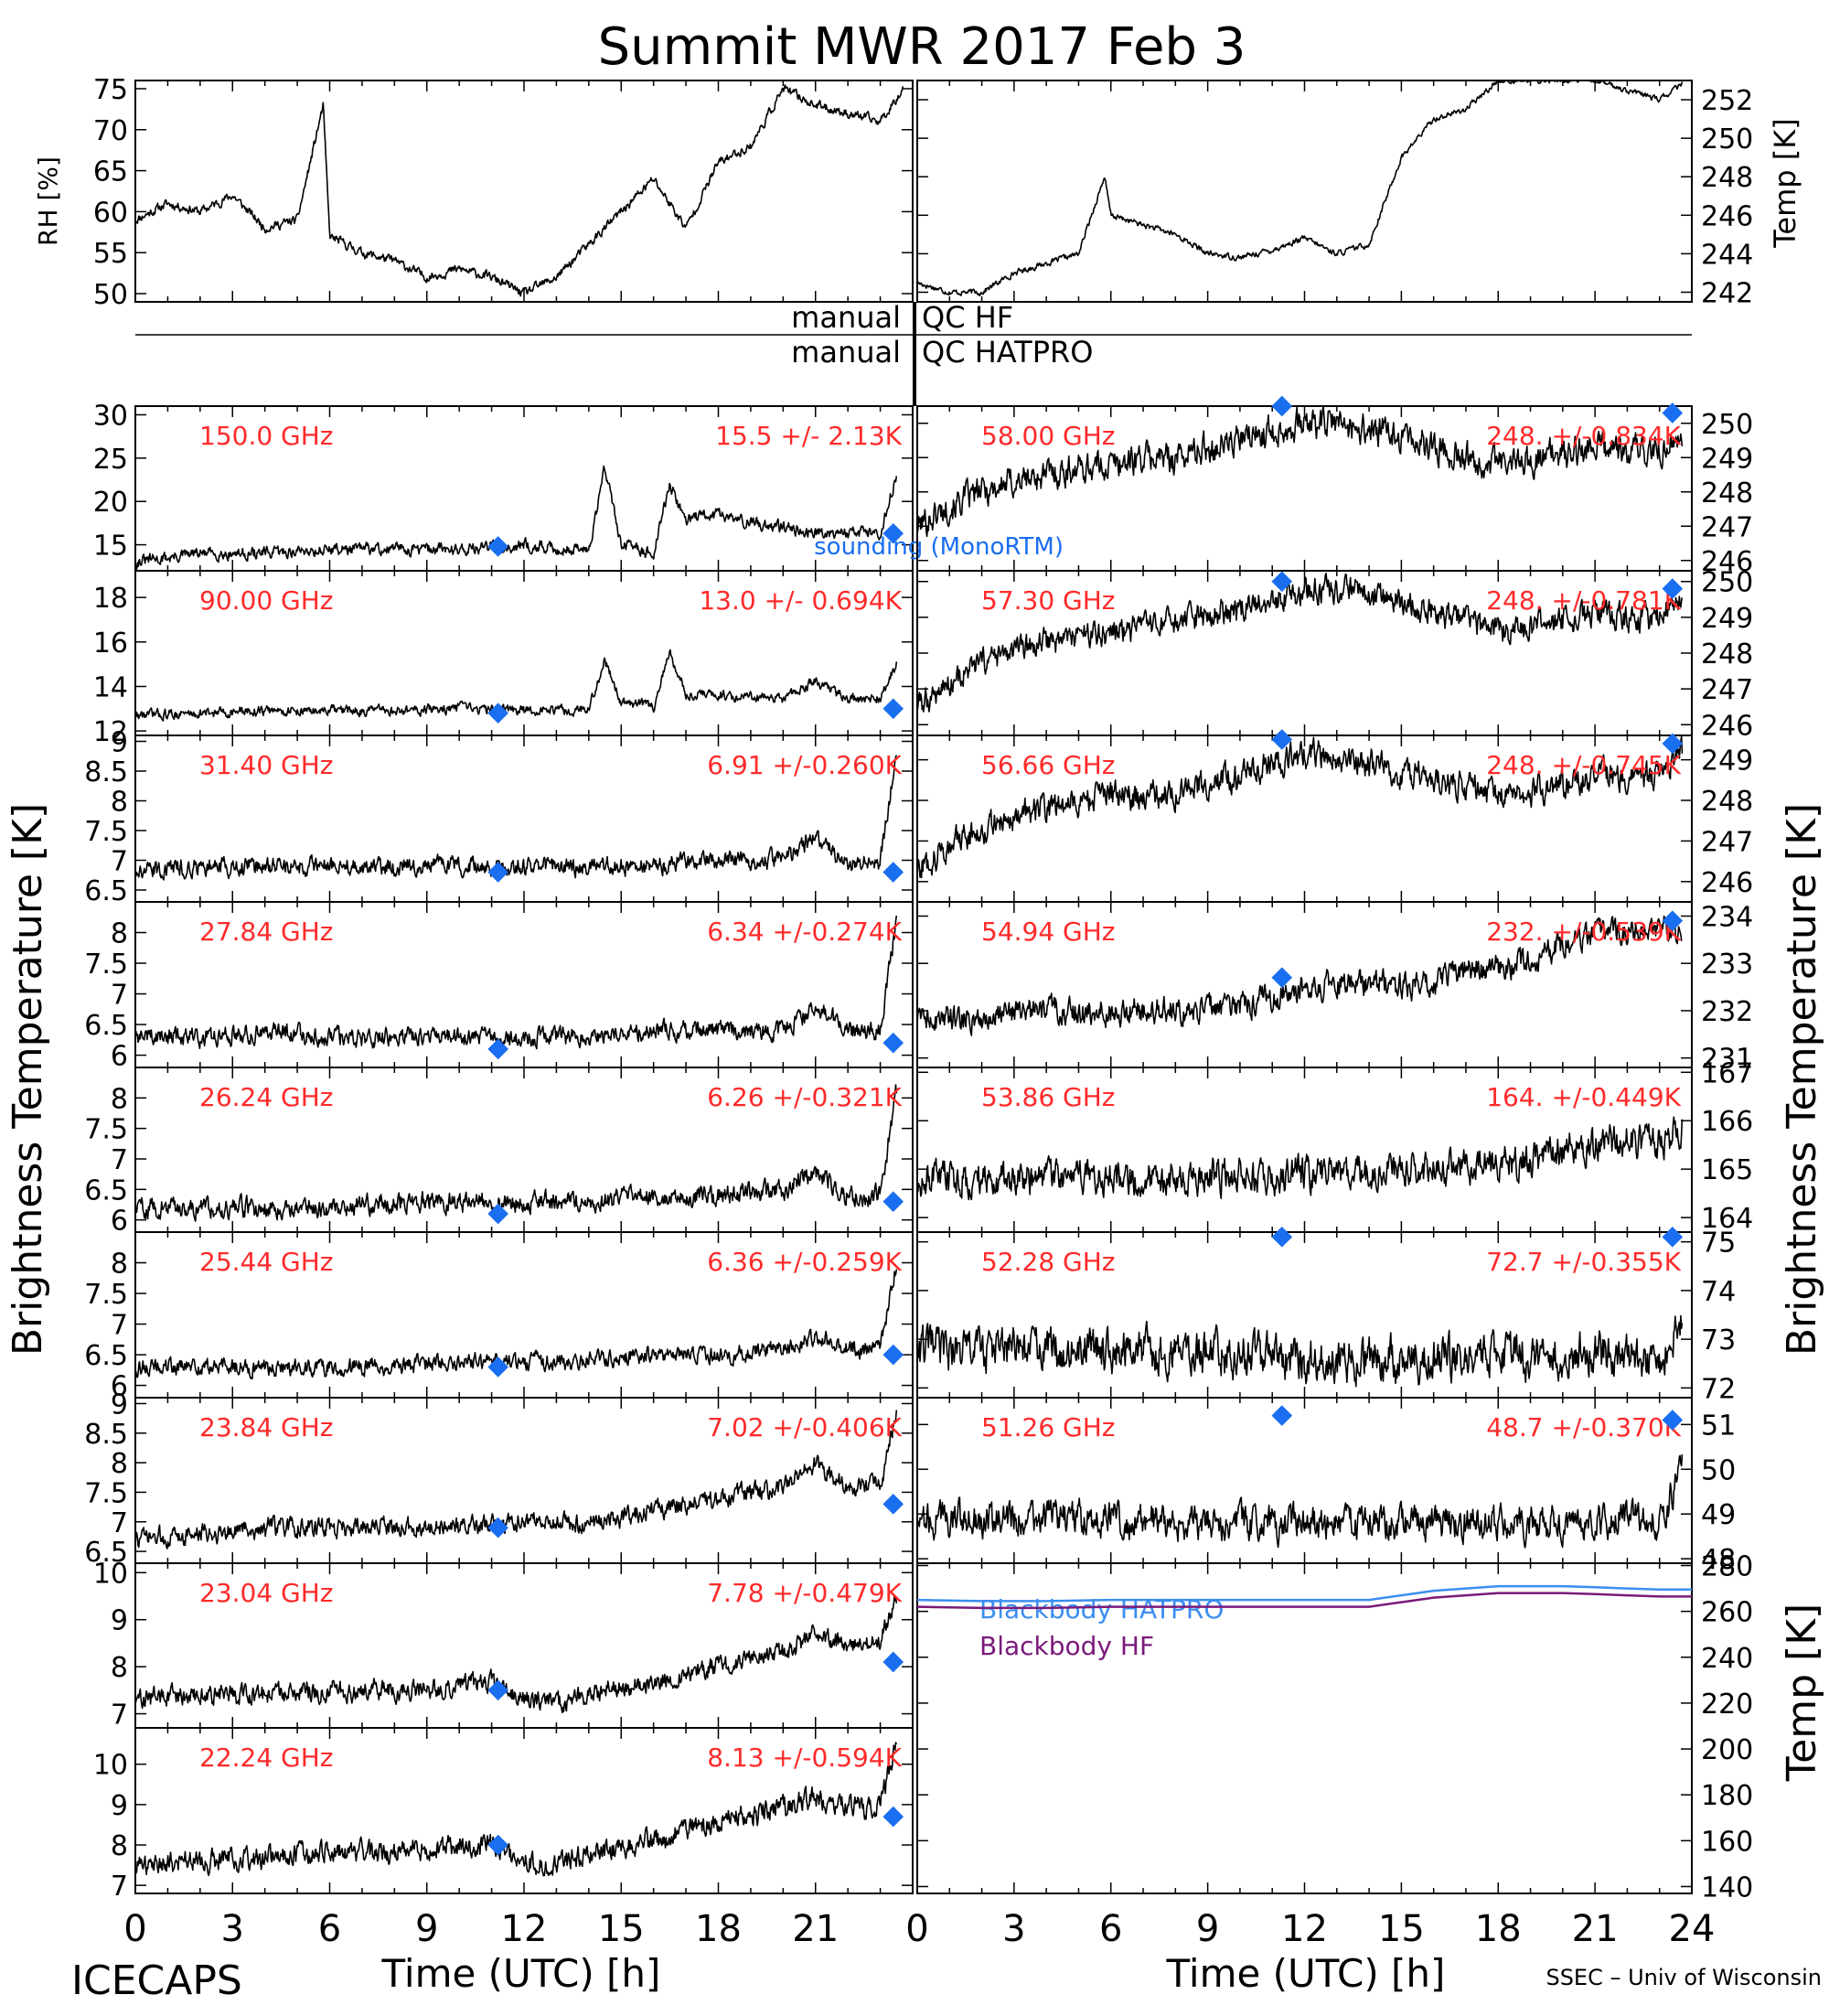  Describe the element at coordinates (1110, 1929) in the screenshot. I see `x-tick-label: 6` at that location.